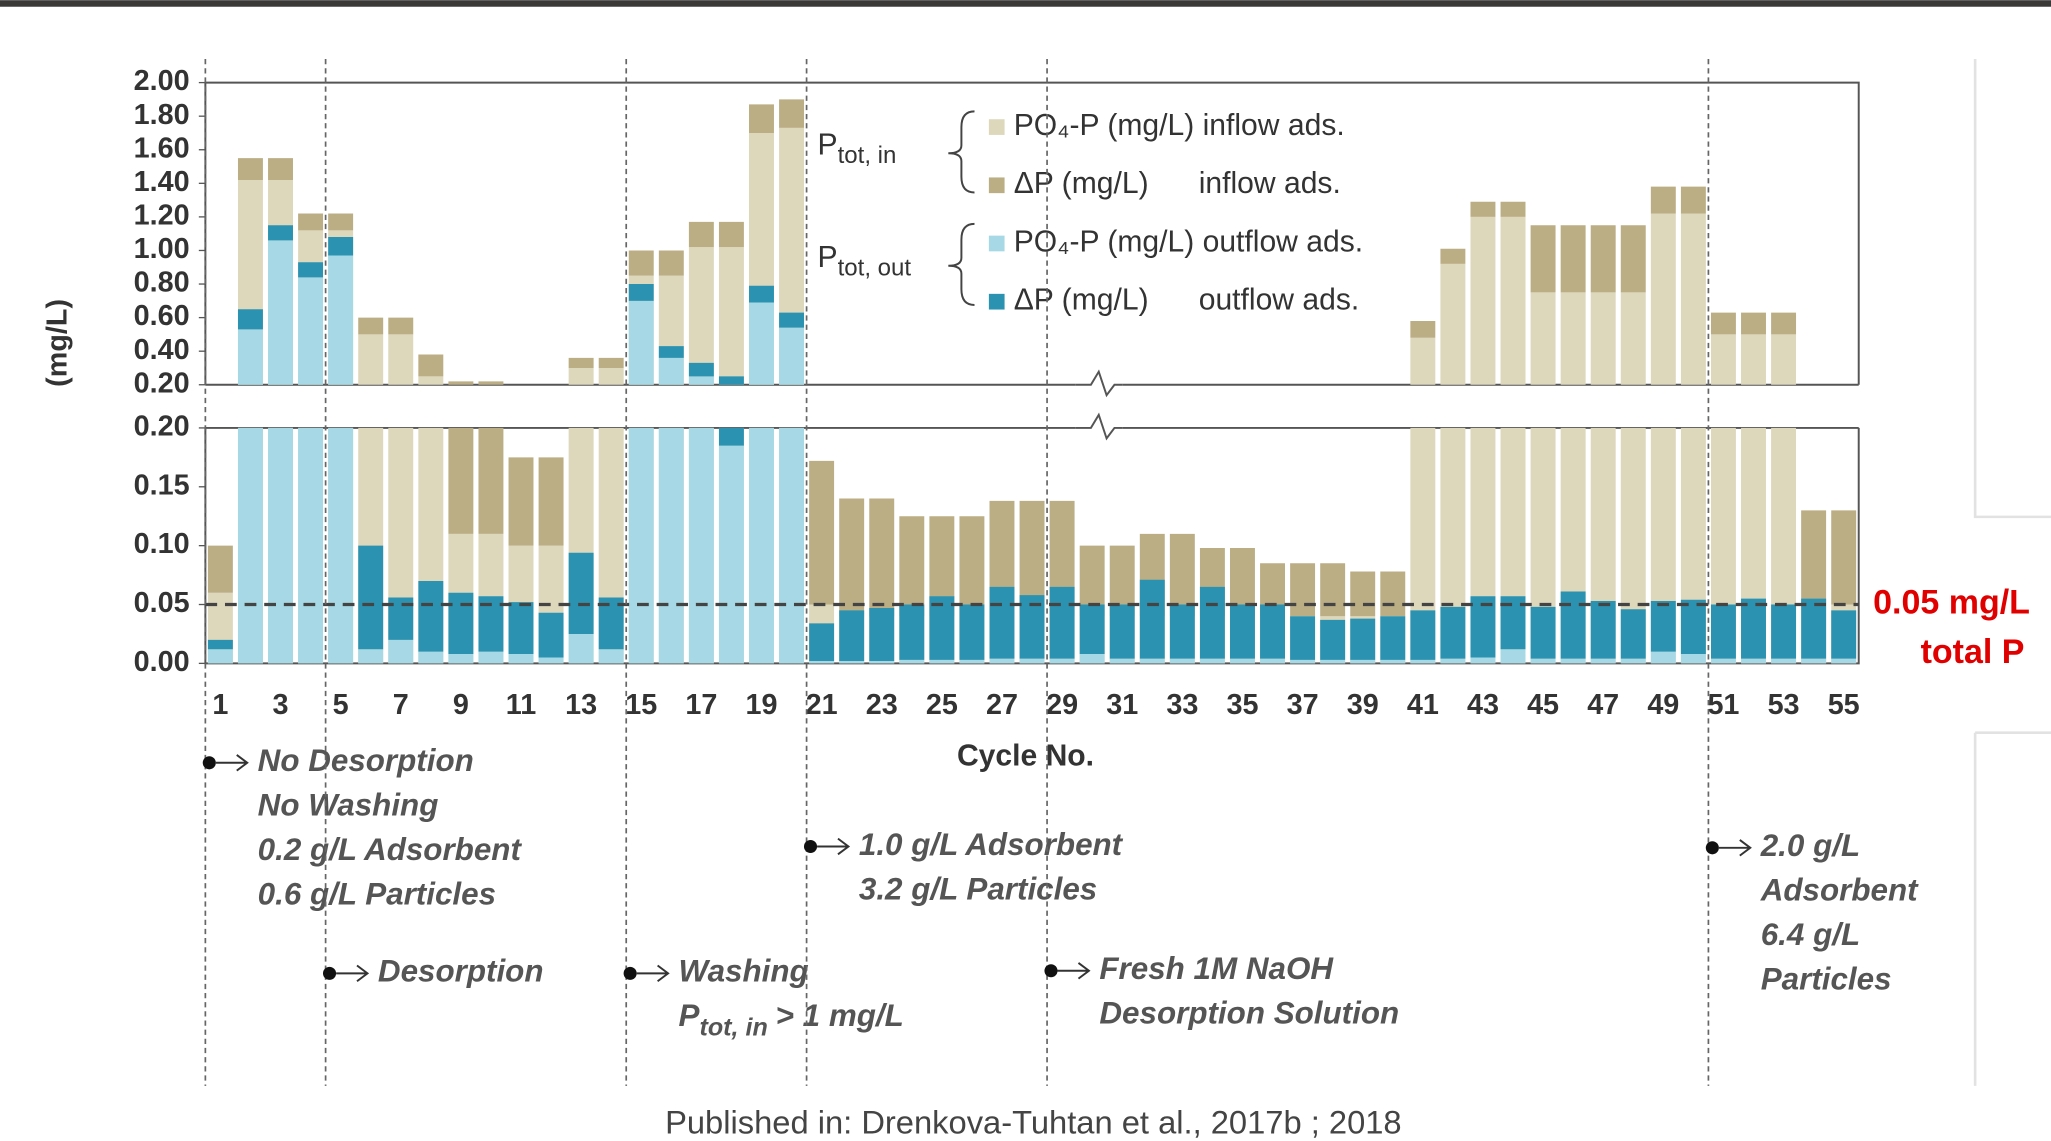 The width and height of the screenshot is (2051, 1141). What do you see at coordinates (2012, 572) in the screenshot?
I see `side-panel` at bounding box center [2012, 572].